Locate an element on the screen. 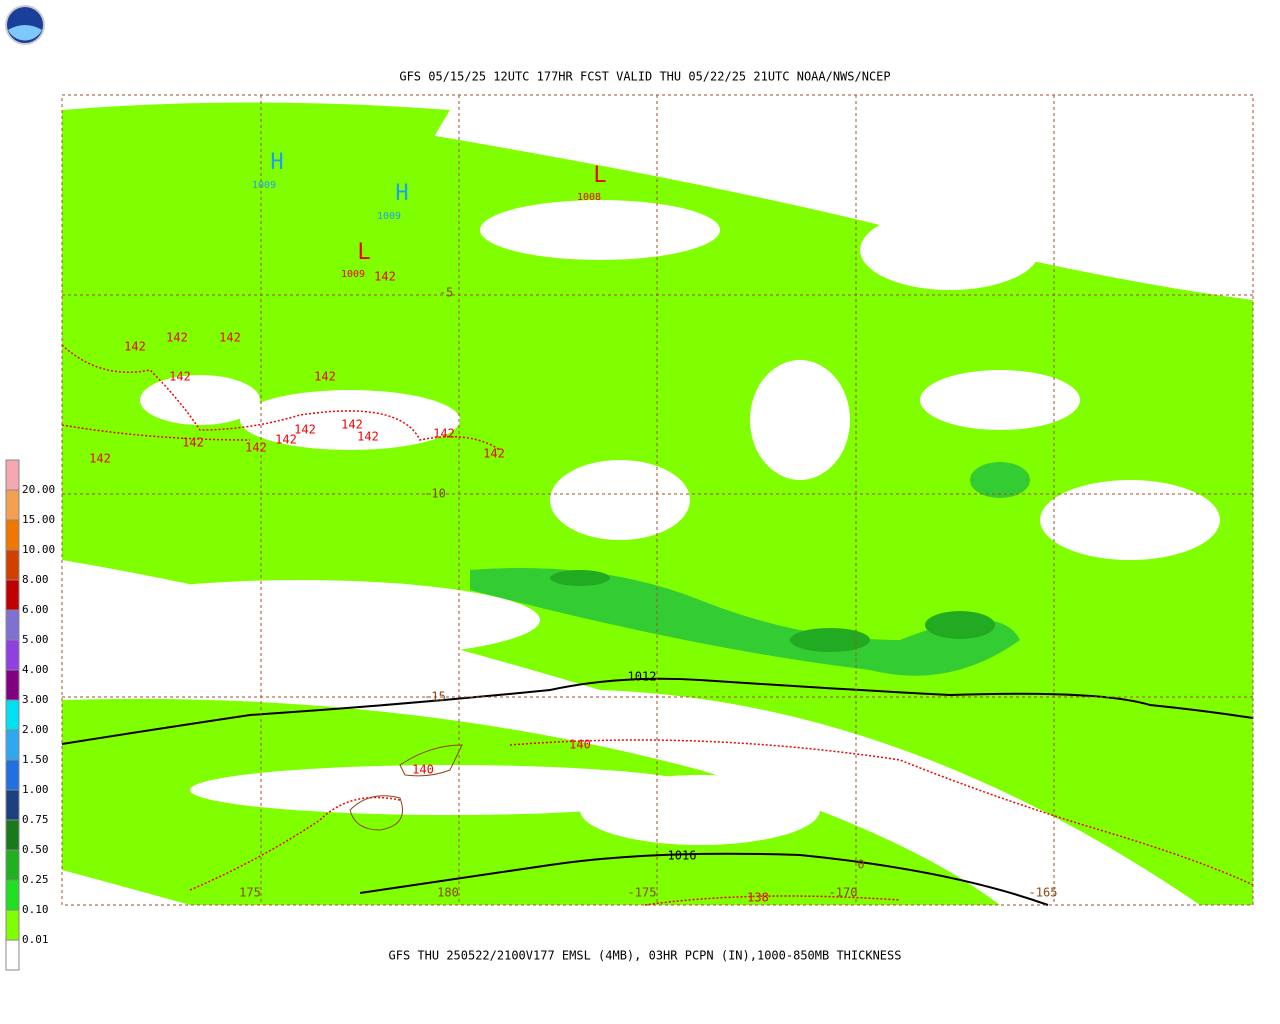  legend-label: 2.00 is located at coordinates (35, 729).